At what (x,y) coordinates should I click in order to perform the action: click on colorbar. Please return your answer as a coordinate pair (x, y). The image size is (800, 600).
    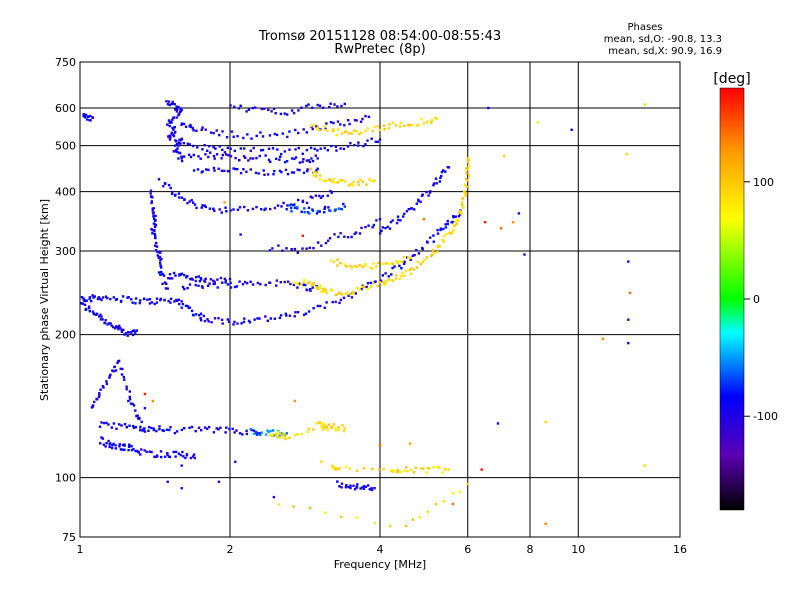
    Looking at the image, I should click on (732, 299).